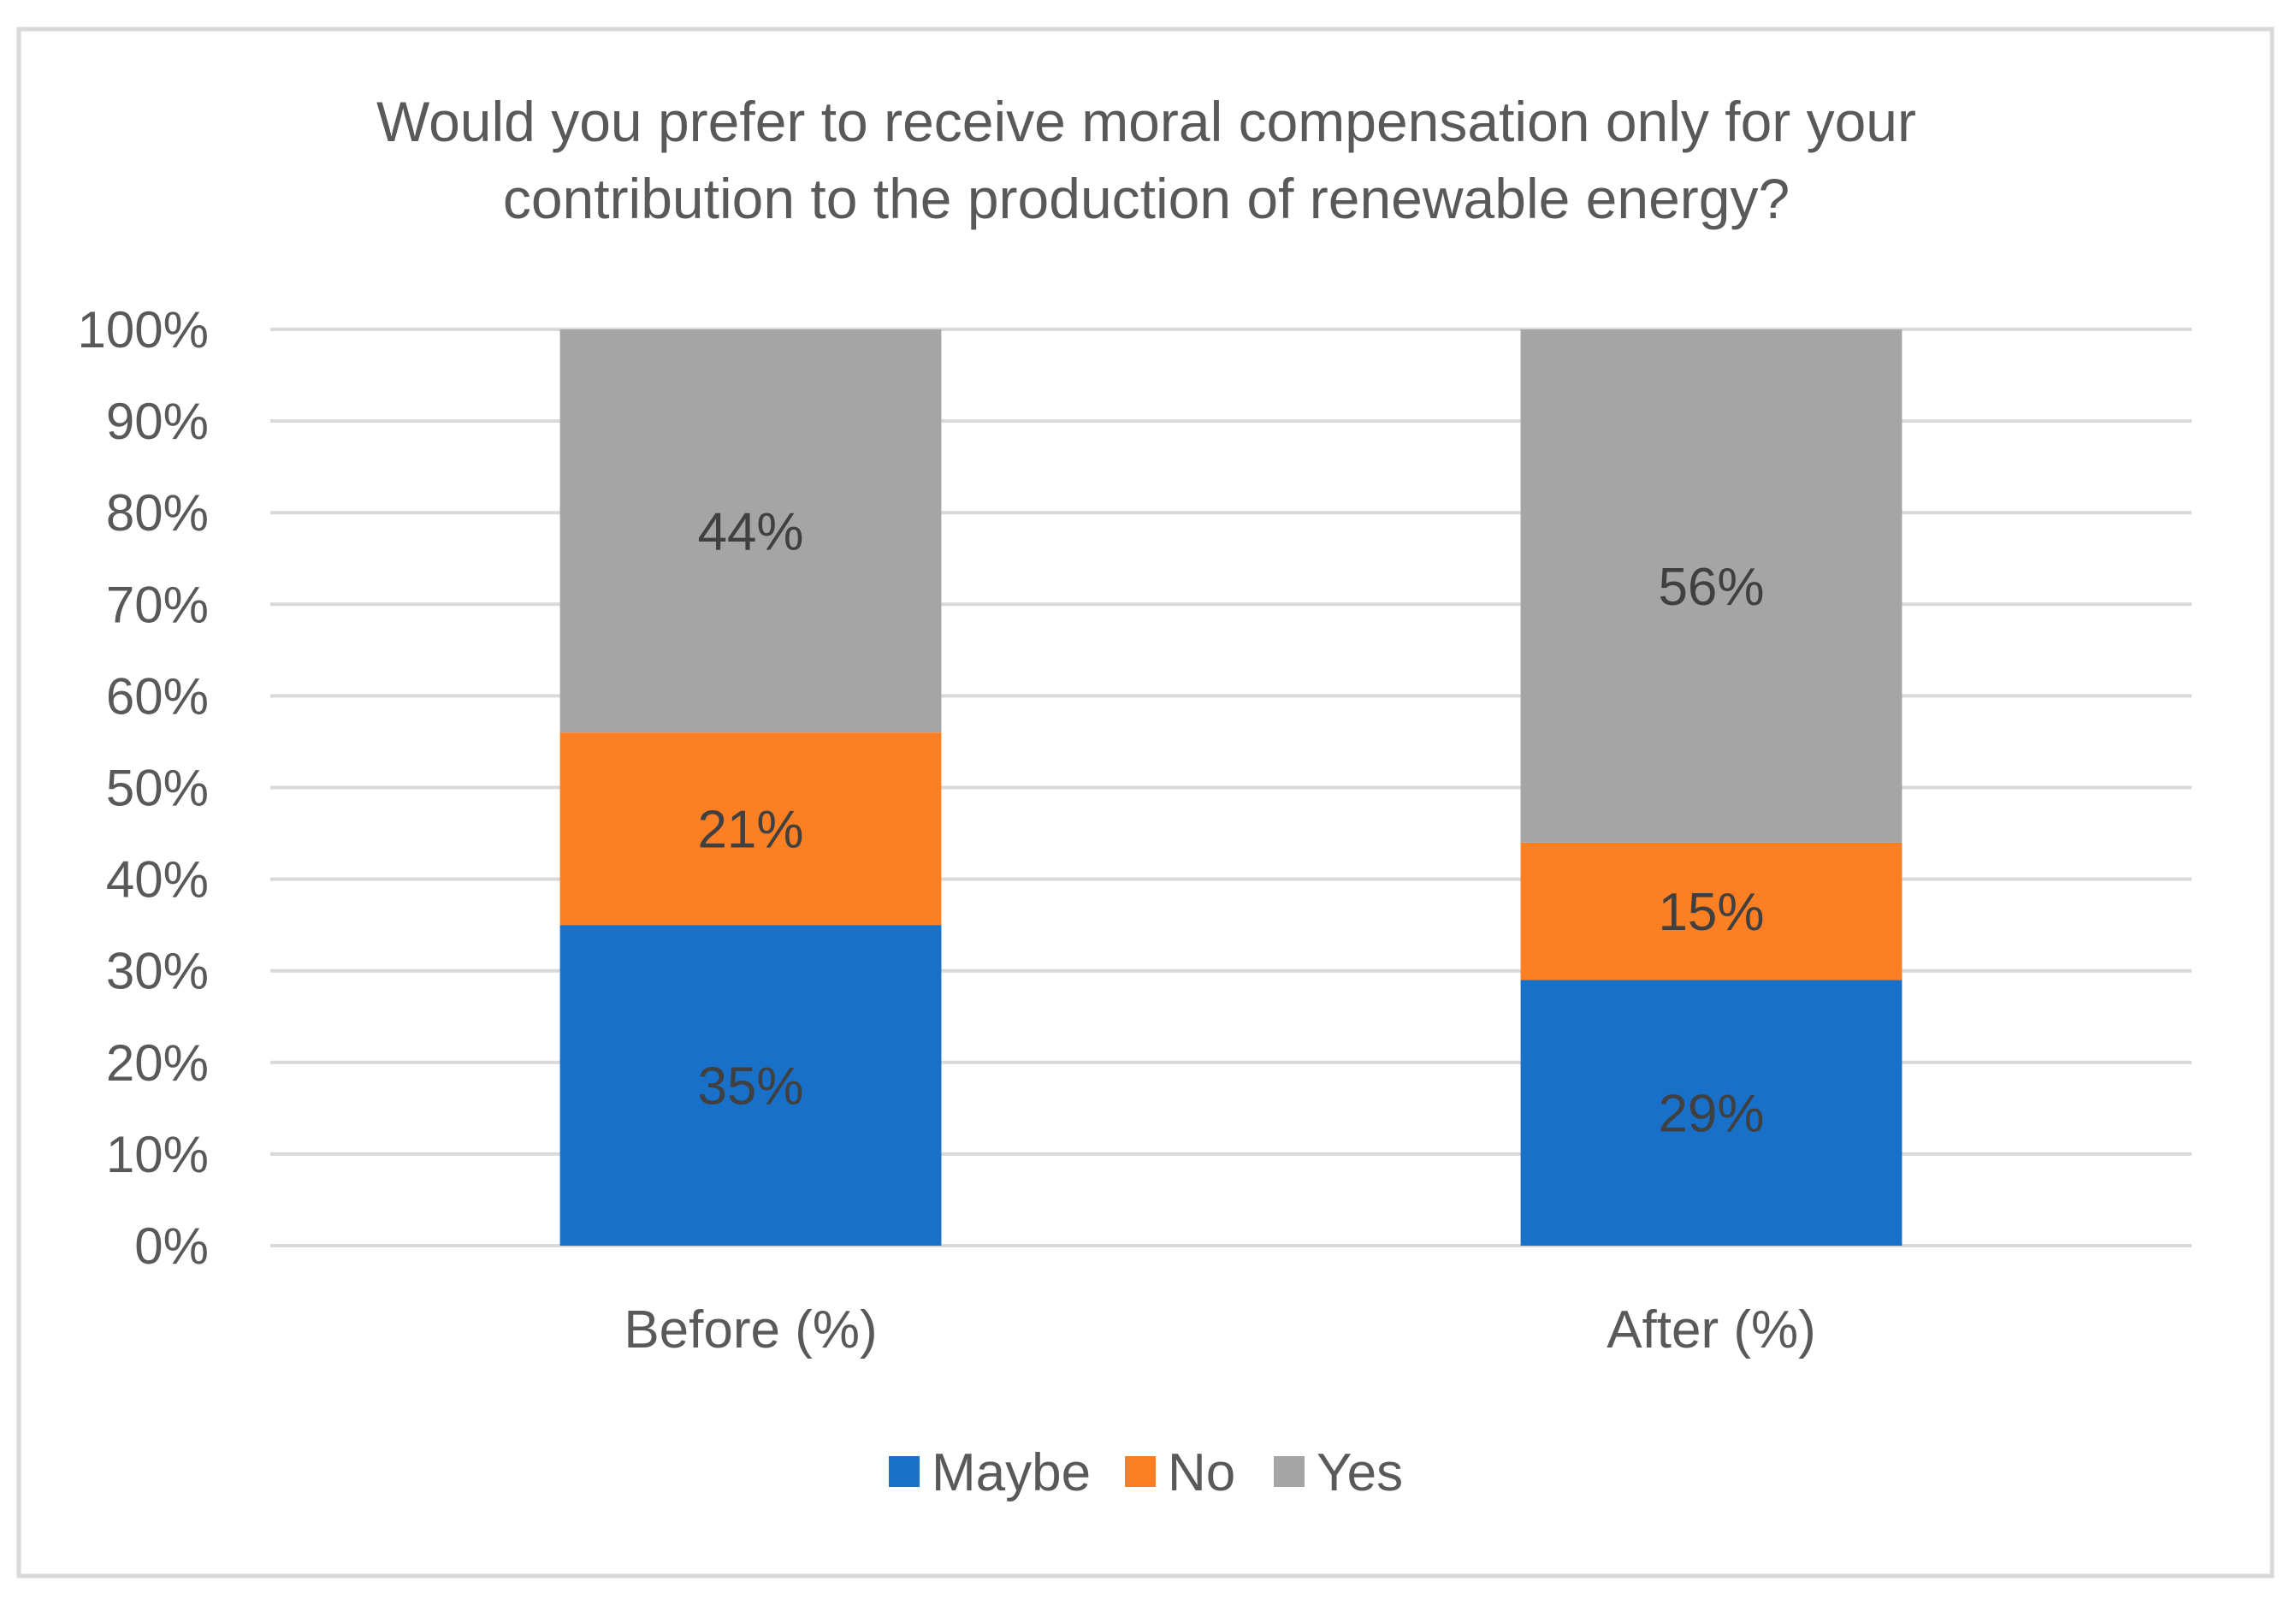 The width and height of the screenshot is (2296, 1611). Describe the element at coordinates (1360, 1473) in the screenshot. I see `legend-label: Yes` at that location.